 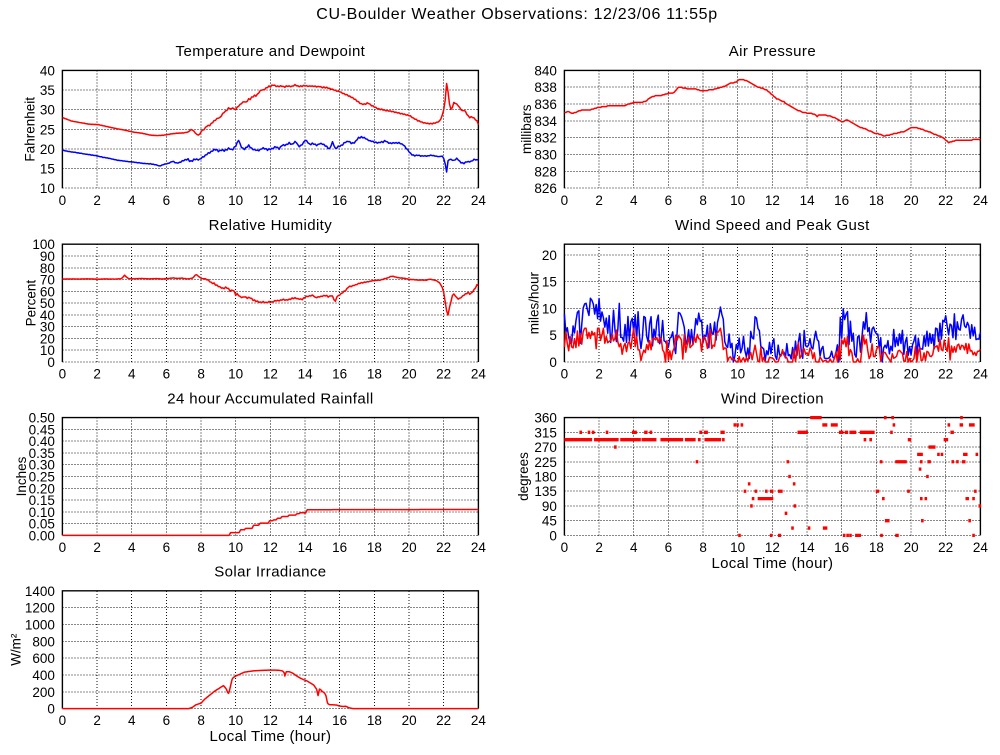 I want to click on svg-text: miles/hour, so click(x=533, y=302).